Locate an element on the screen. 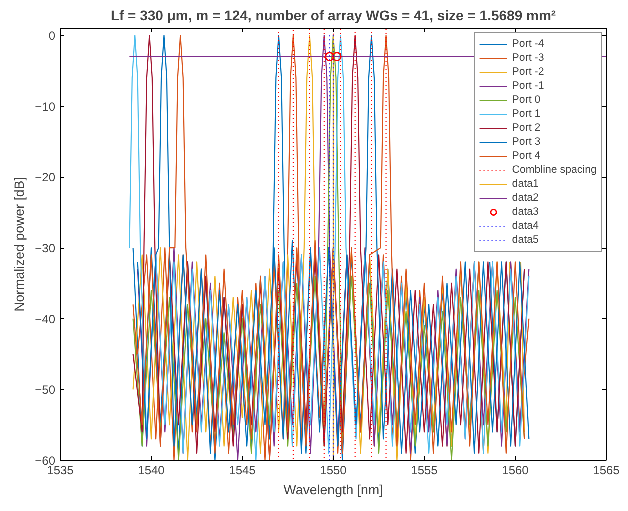  legend-label: Port -4 is located at coordinates (528, 44).